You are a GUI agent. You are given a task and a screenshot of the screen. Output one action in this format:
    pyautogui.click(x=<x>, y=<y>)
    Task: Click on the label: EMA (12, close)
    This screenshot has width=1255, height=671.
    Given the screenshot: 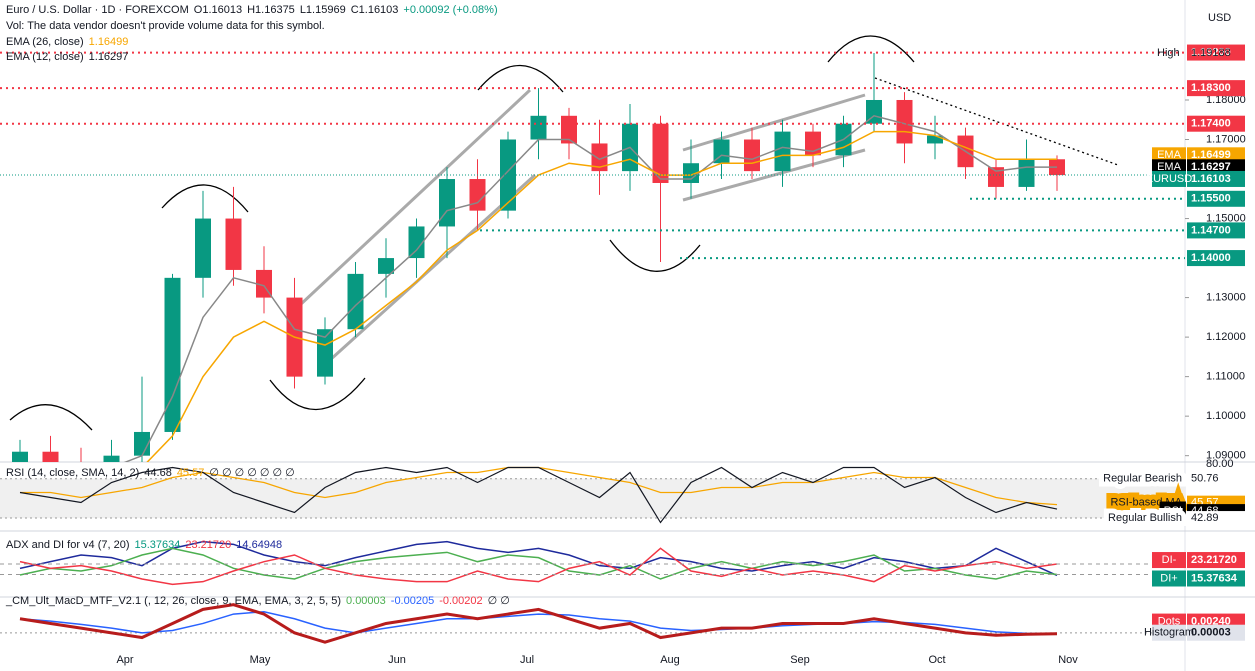 What is the action you would take?
    pyautogui.click(x=45, y=57)
    